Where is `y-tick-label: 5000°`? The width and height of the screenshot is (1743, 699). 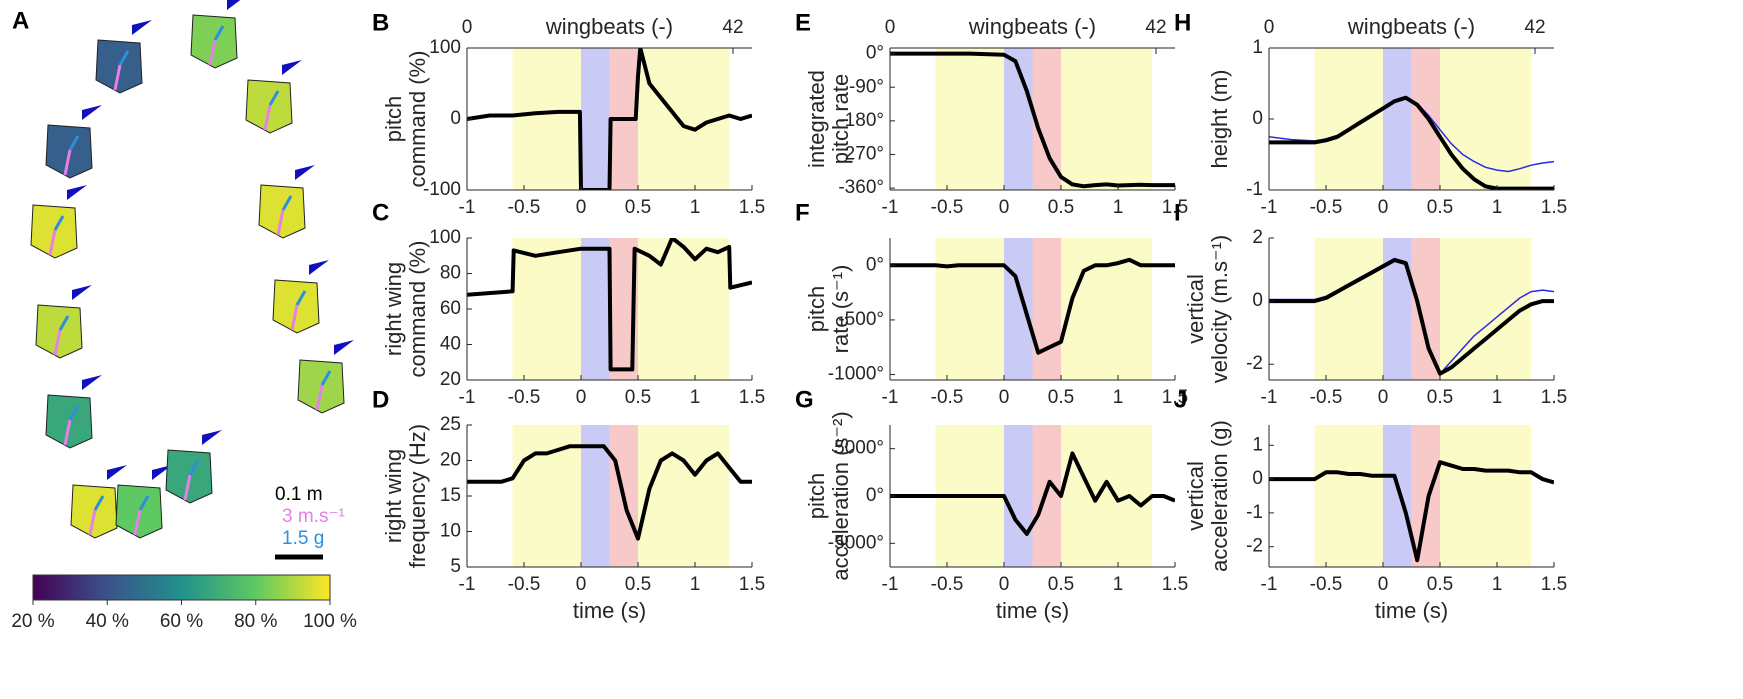
y-tick-label: 5000° is located at coordinates (859, 448).